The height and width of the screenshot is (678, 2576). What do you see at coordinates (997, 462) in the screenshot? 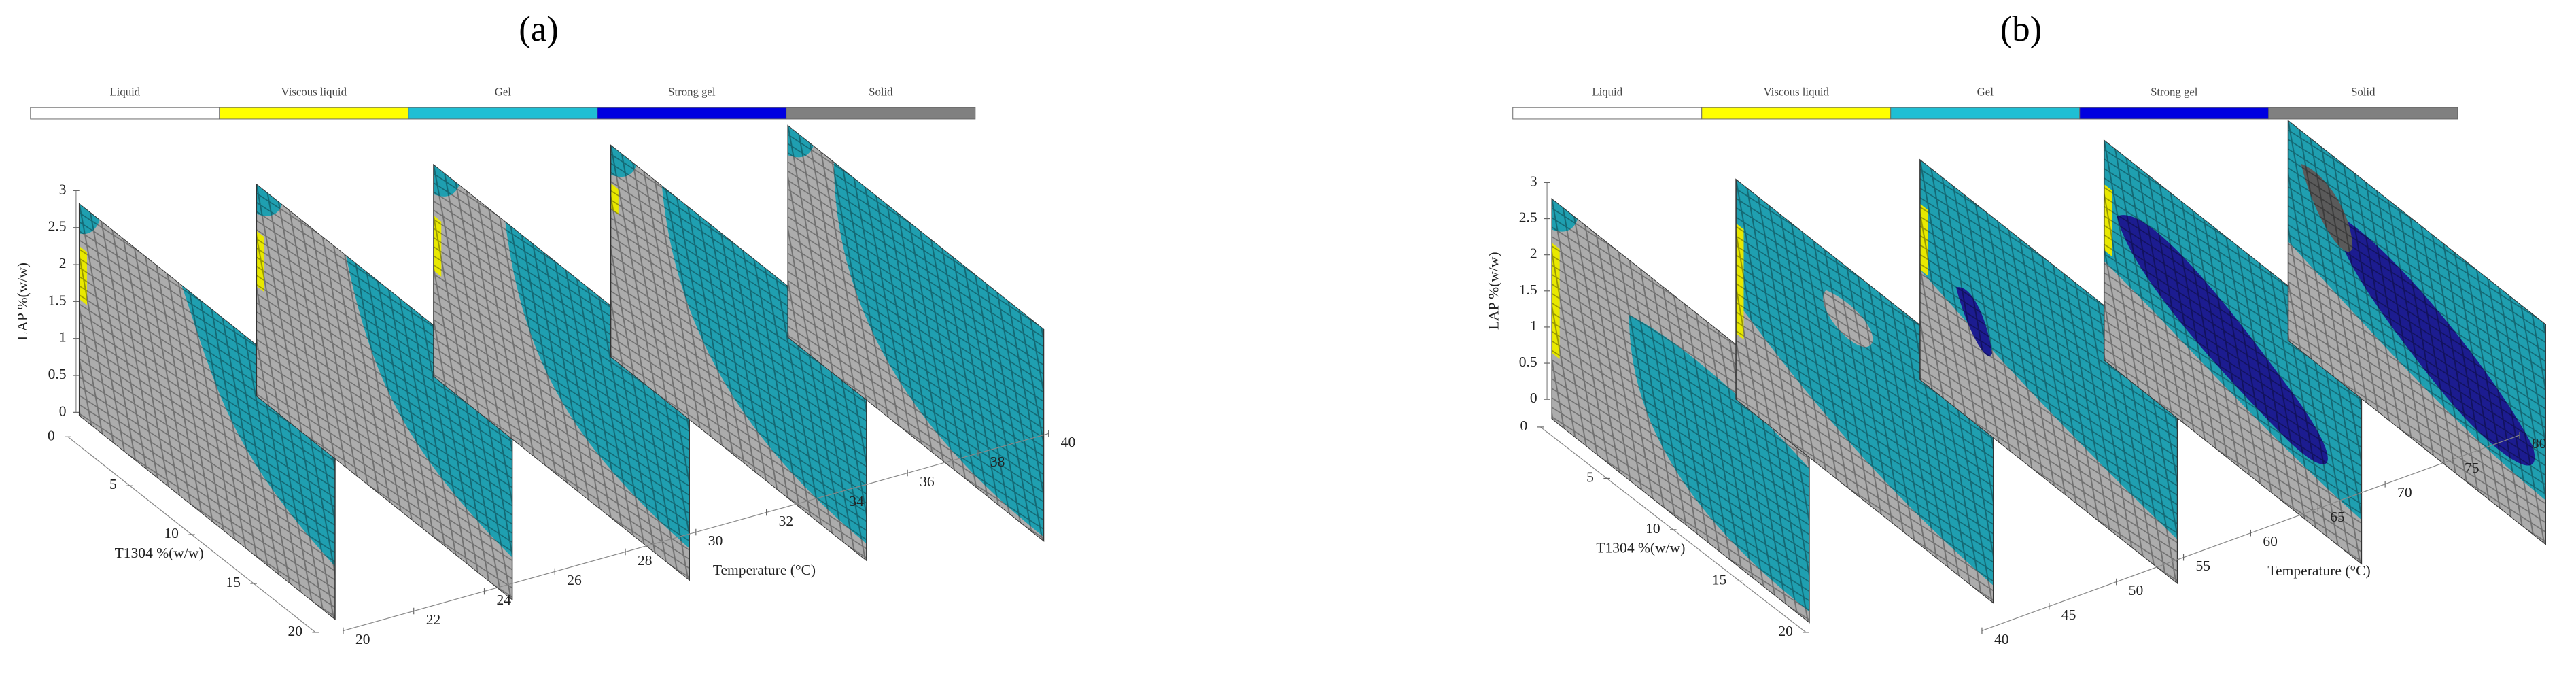
I see `x-tick-label: 38` at bounding box center [997, 462].